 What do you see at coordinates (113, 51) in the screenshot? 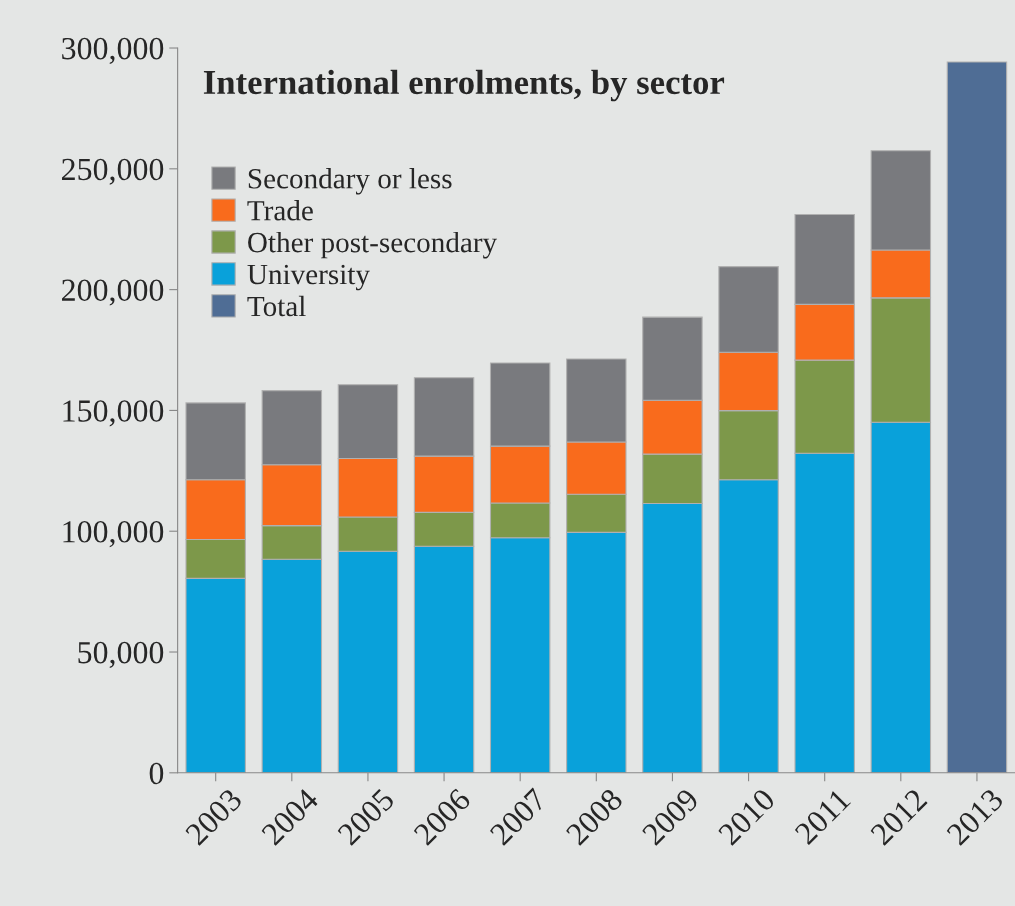
I see `y-tick-label: 300,000` at bounding box center [113, 51].